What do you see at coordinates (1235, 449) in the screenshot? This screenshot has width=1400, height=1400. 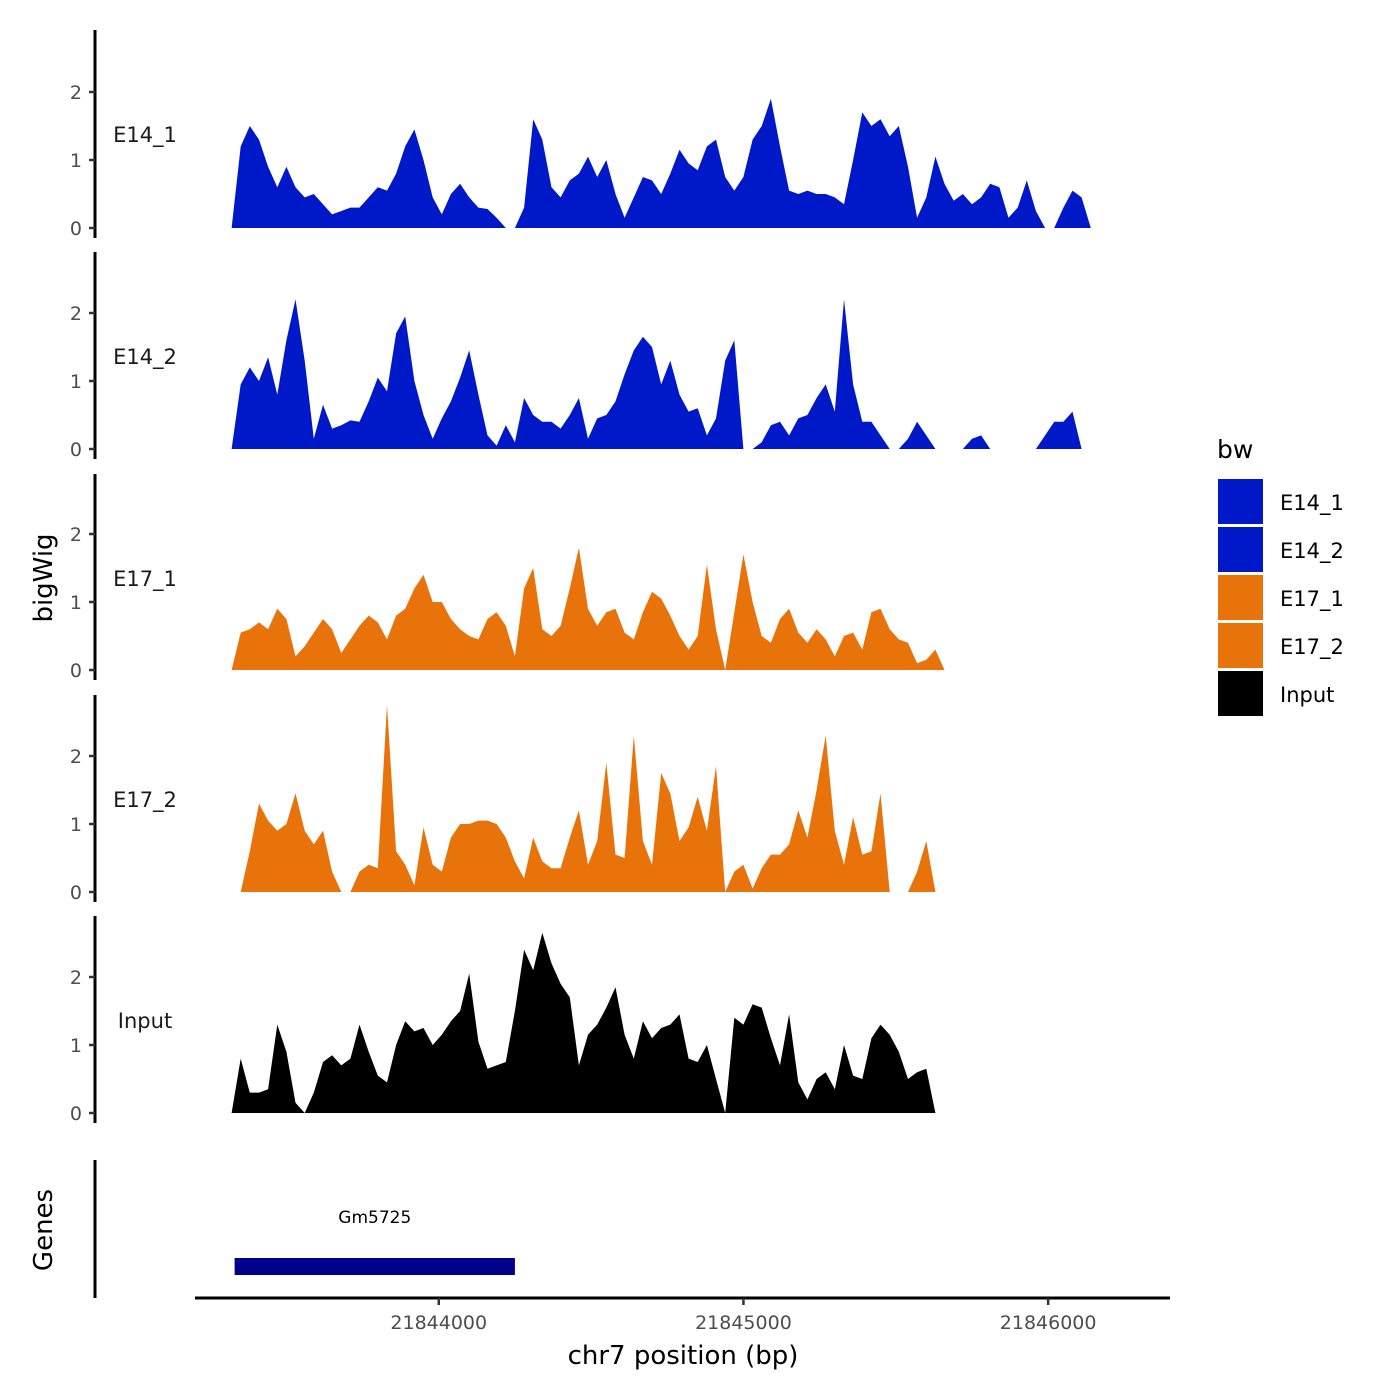 I see `legend-title: bw` at bounding box center [1235, 449].